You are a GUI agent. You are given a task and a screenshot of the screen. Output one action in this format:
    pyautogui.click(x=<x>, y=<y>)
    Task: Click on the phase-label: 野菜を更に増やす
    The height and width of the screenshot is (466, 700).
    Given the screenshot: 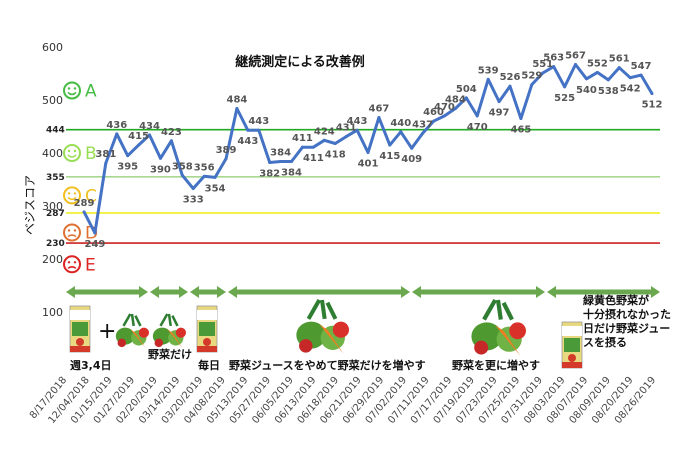 What is the action you would take?
    pyautogui.click(x=496, y=365)
    